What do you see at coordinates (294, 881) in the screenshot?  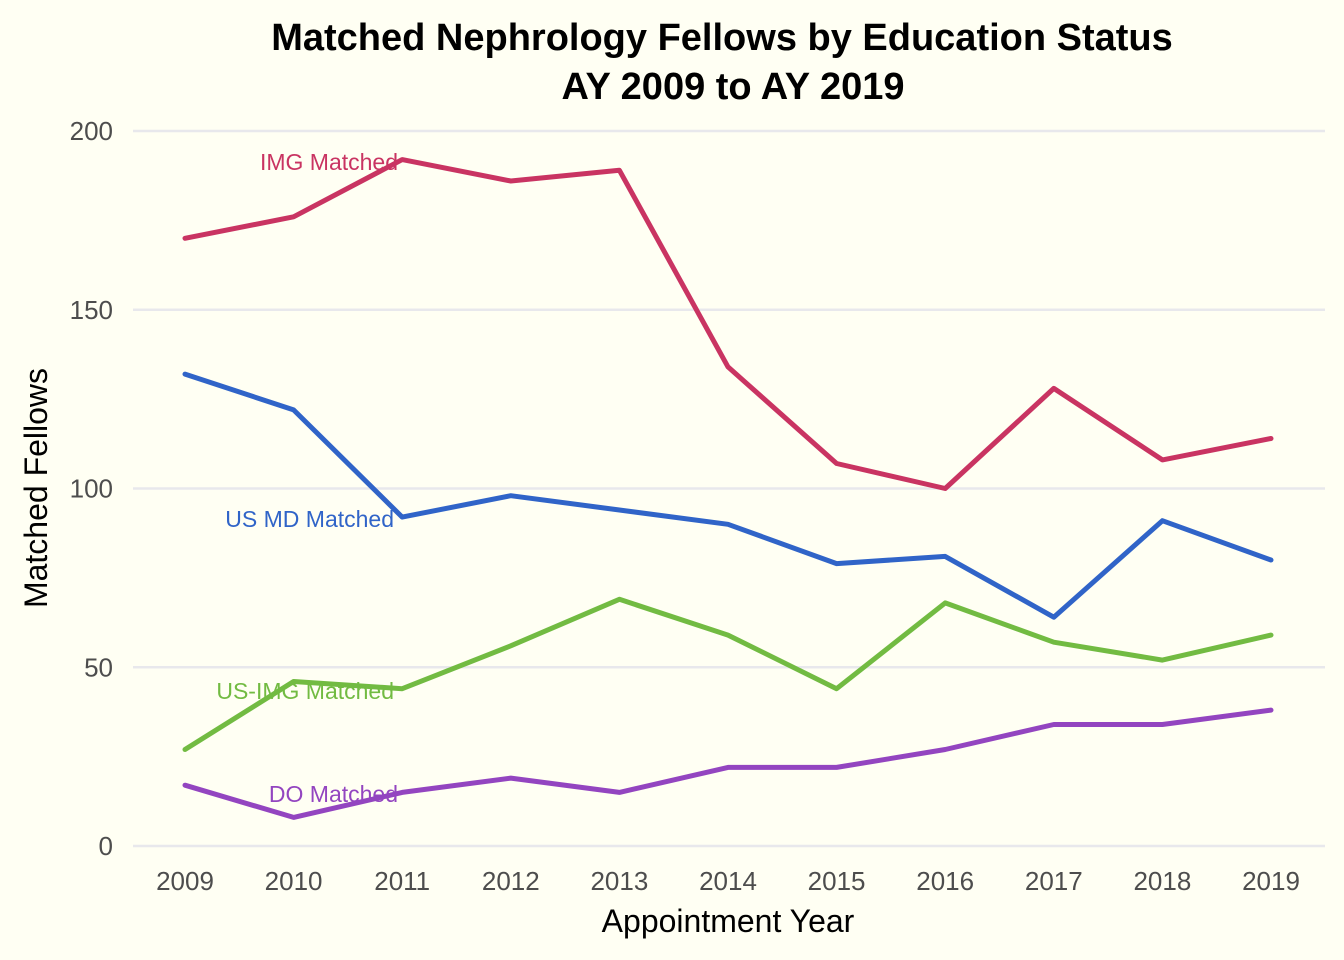 I see `x-tick-label: 2010` at bounding box center [294, 881].